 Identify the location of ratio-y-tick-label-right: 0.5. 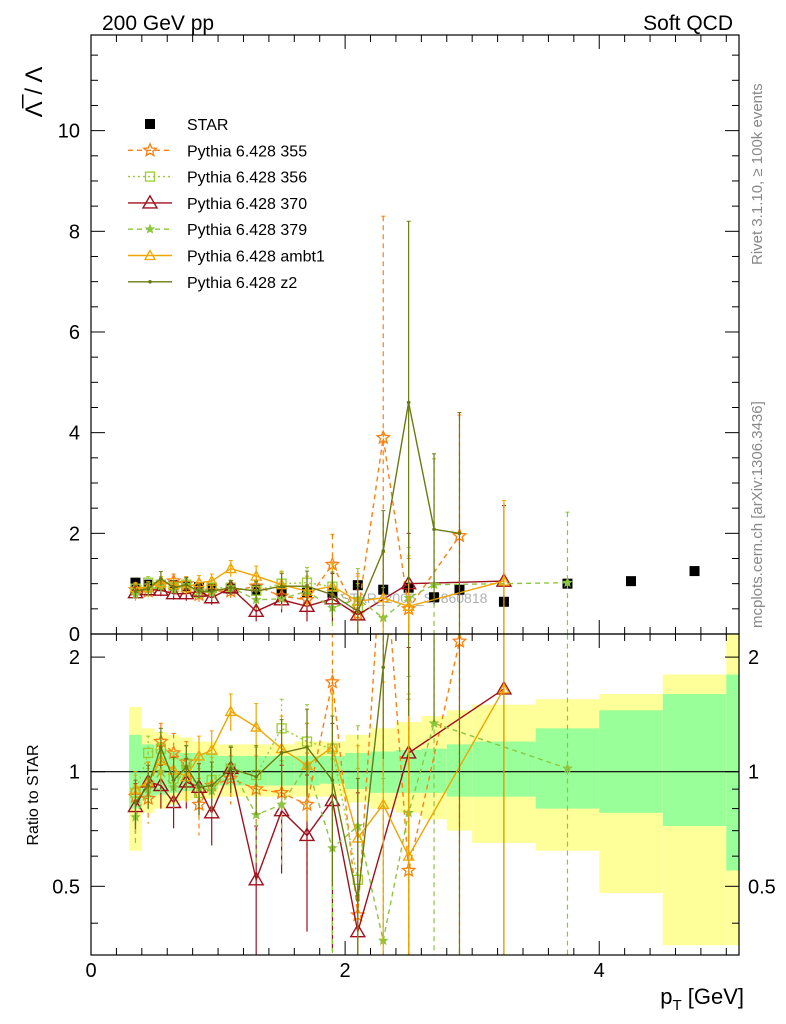
(762, 887).